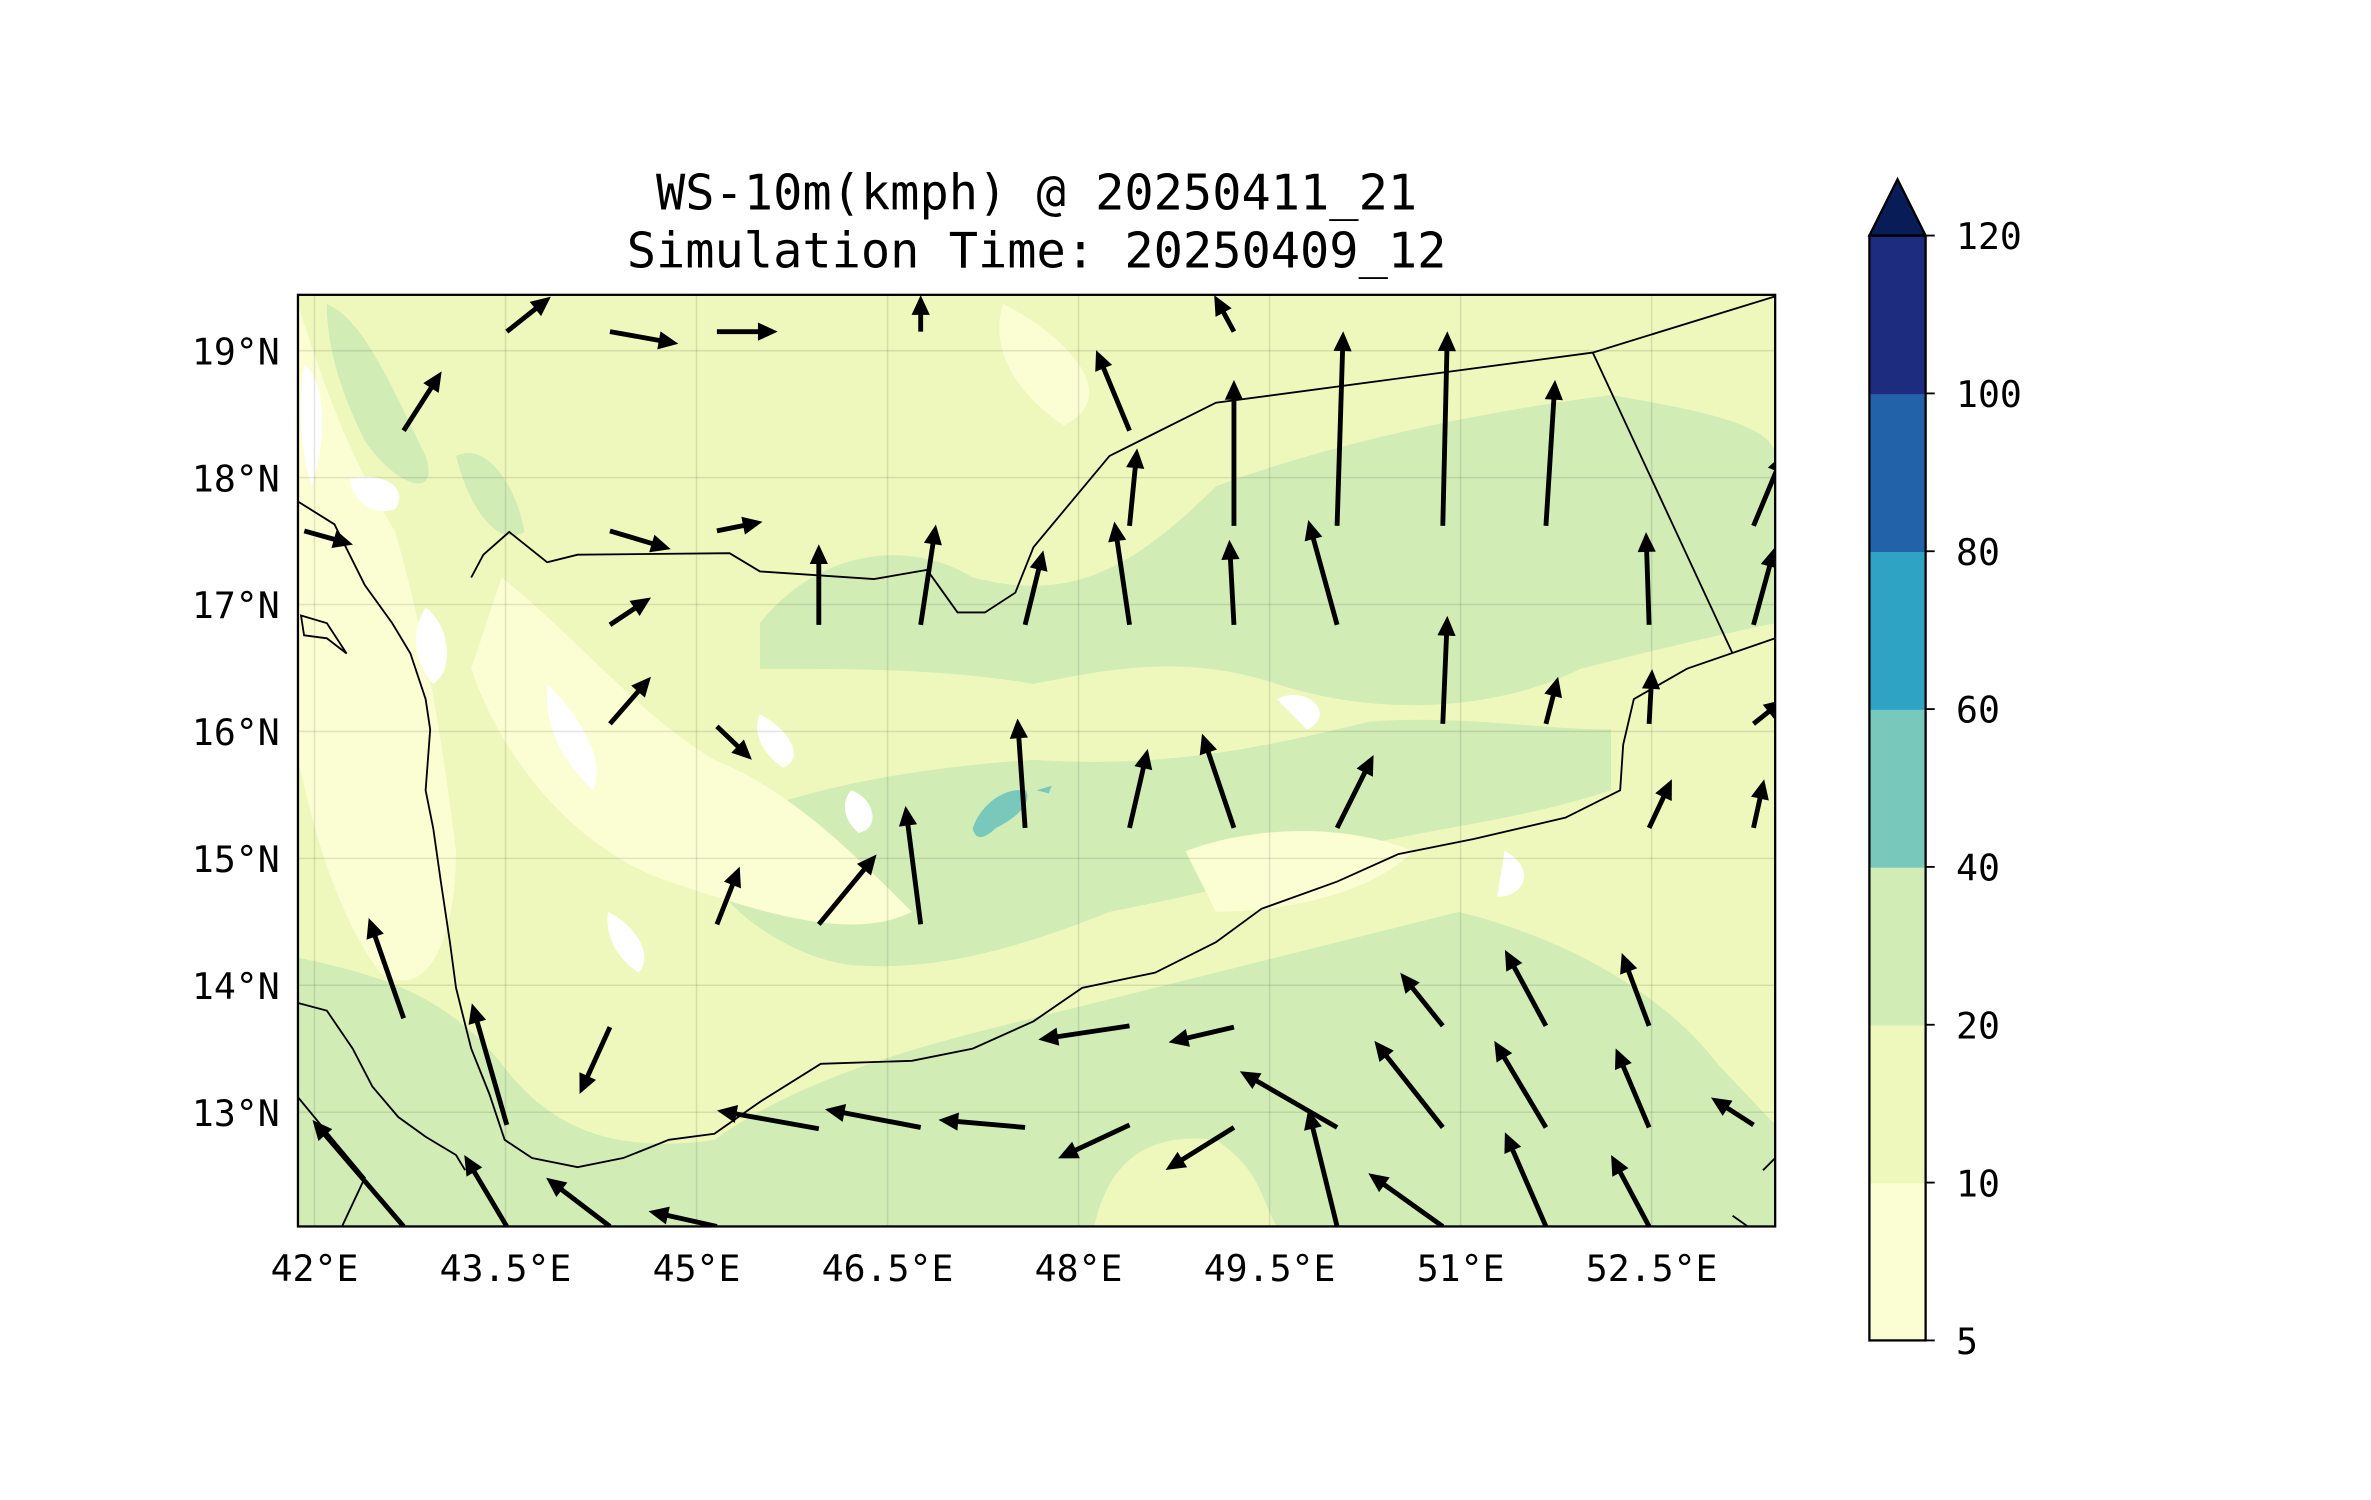 The height and width of the screenshot is (1500, 2371). What do you see at coordinates (1978, 868) in the screenshot?
I see `colorbar-label: 40` at bounding box center [1978, 868].